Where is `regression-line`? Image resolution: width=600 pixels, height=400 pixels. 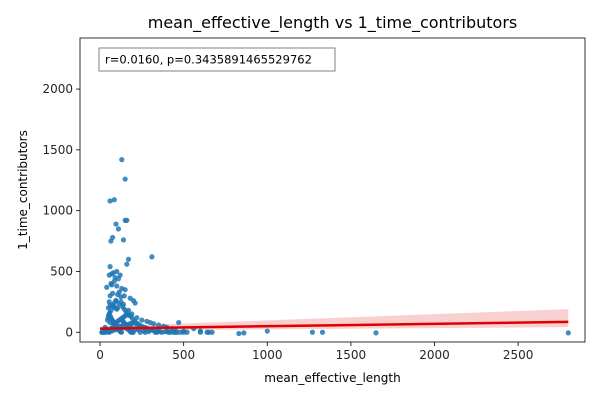
regression-line is located at coordinates (334, 325).